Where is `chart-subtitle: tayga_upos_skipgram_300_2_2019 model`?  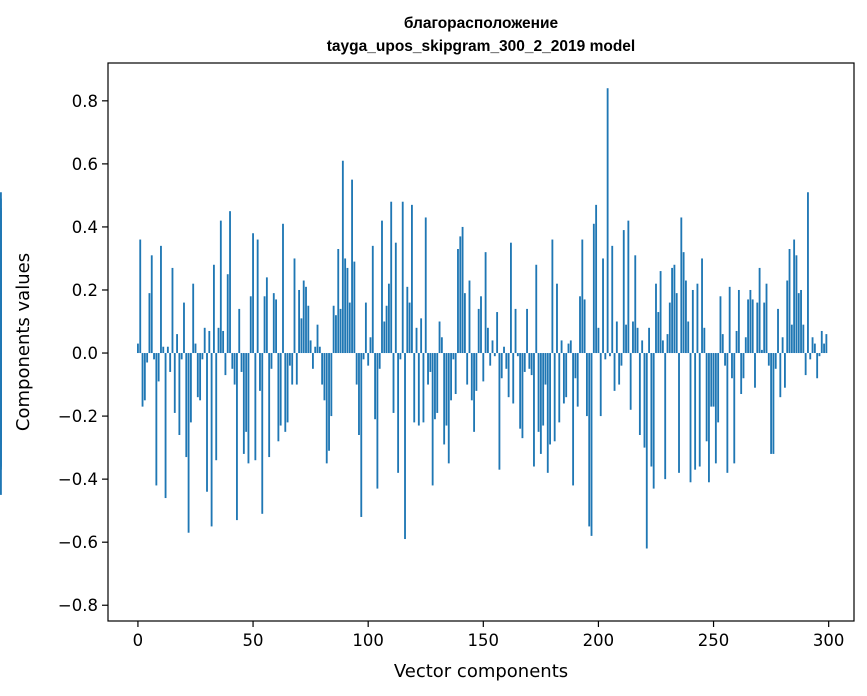 chart-subtitle: tayga_upos_skipgram_300_2_2019 model is located at coordinates (481, 46).